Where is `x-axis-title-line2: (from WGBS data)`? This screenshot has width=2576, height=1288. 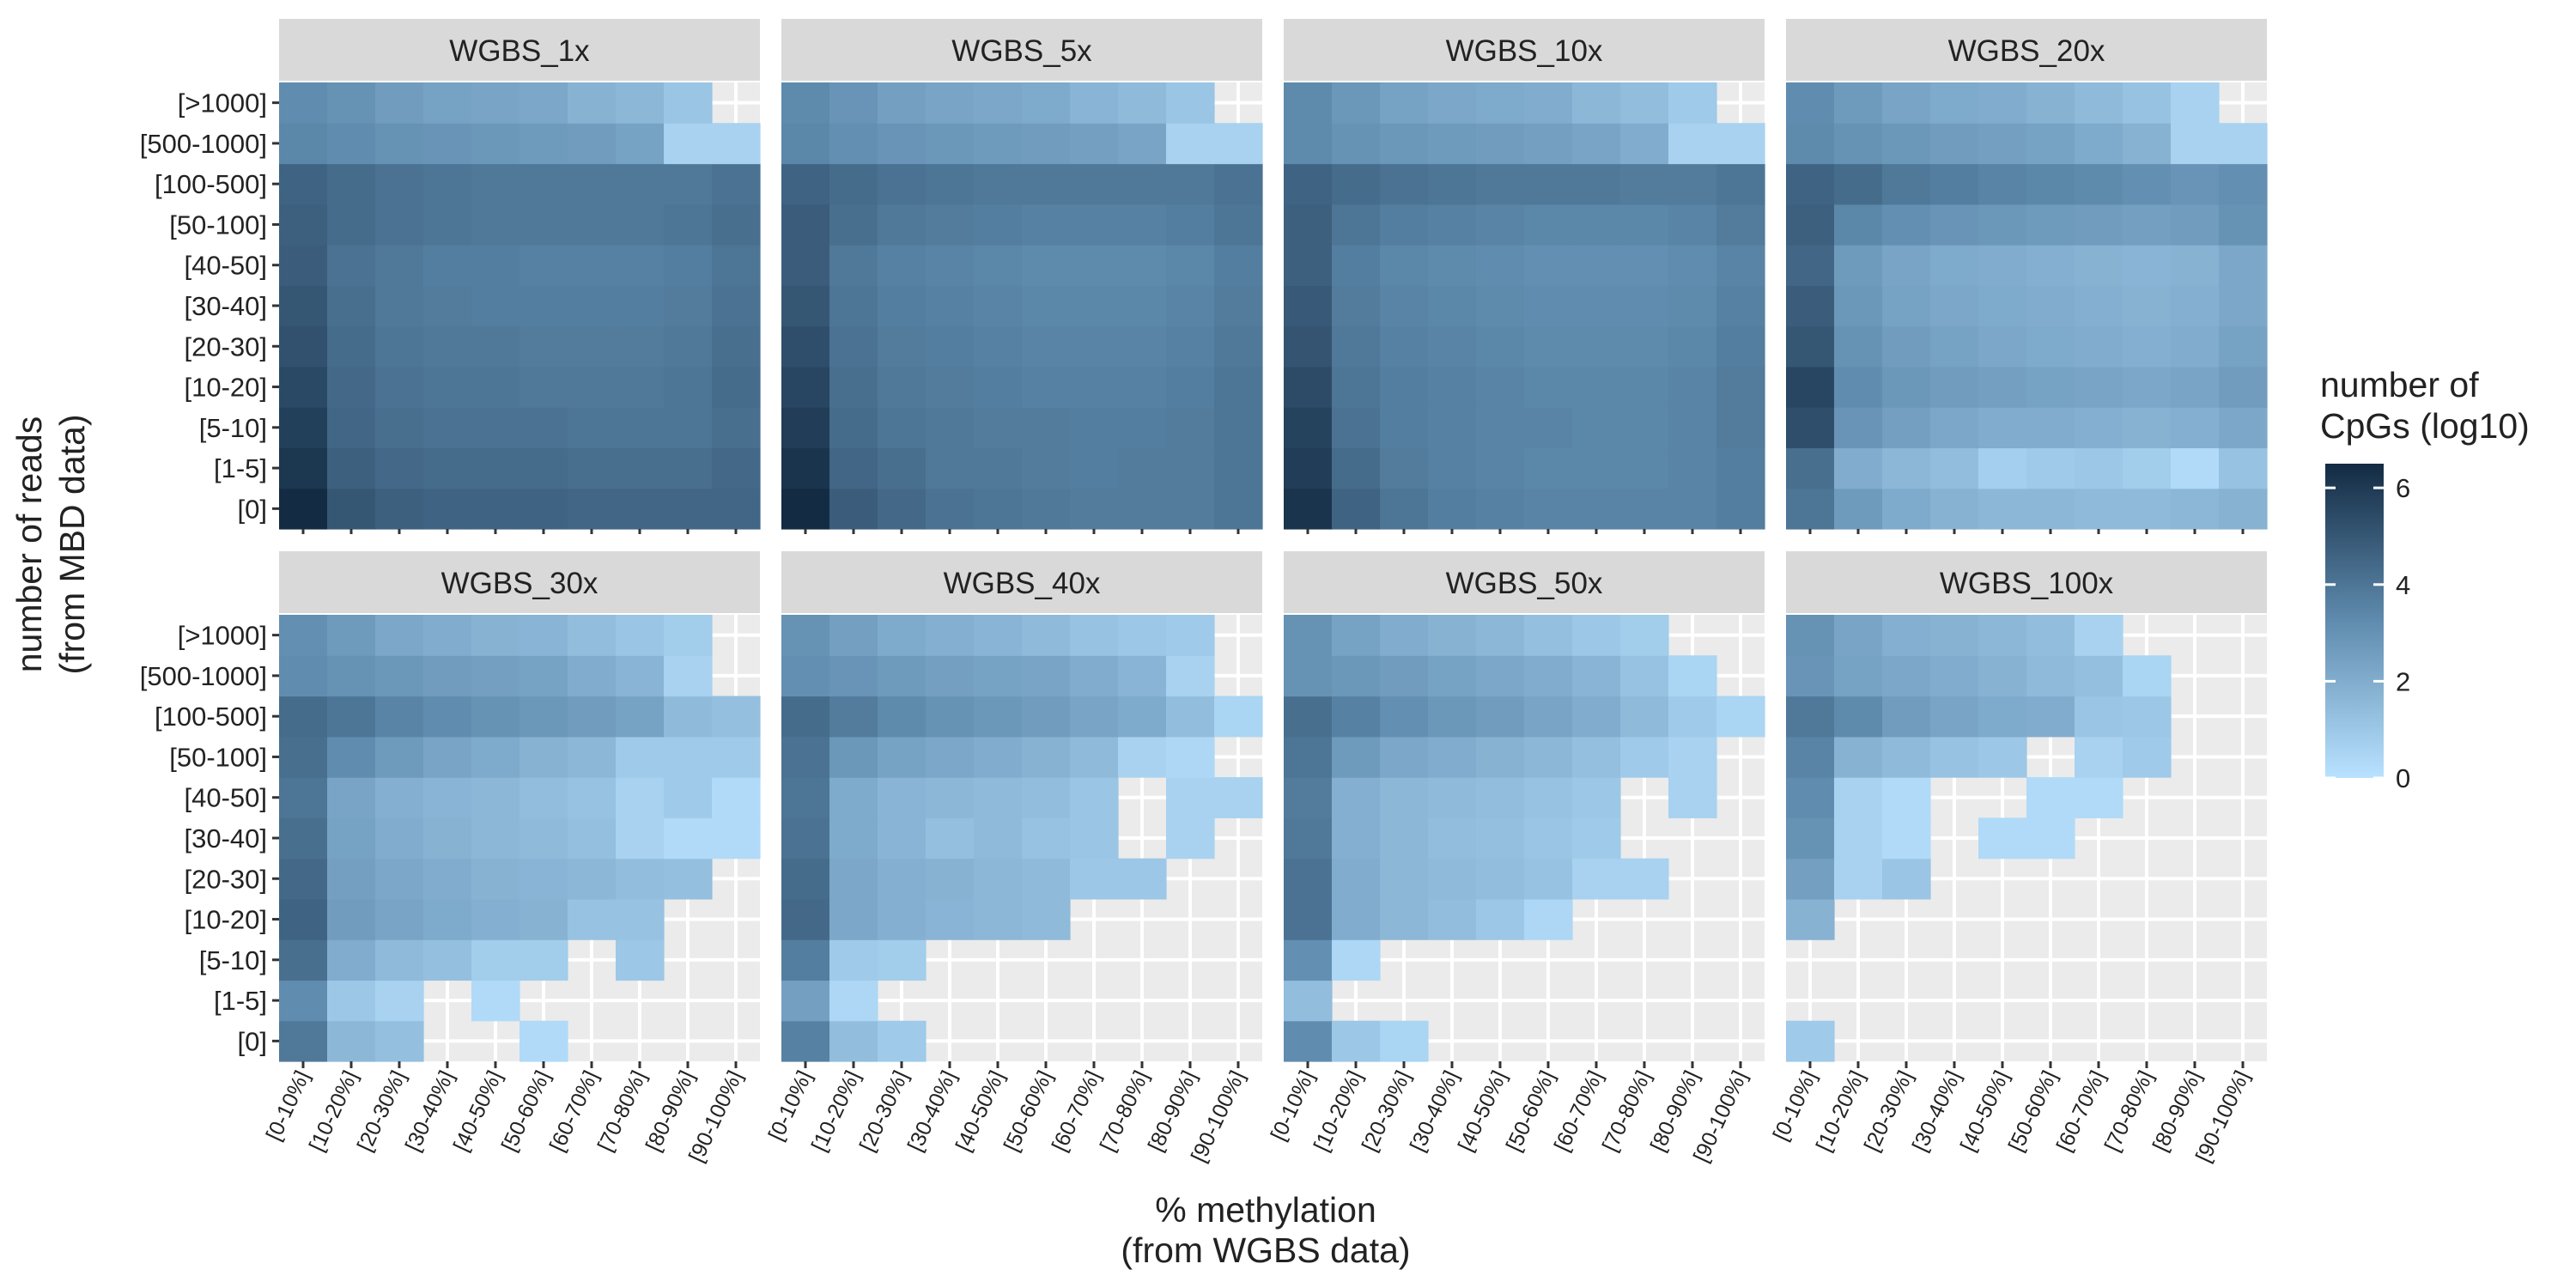
x-axis-title-line2: (from WGBS data) is located at coordinates (1265, 1250).